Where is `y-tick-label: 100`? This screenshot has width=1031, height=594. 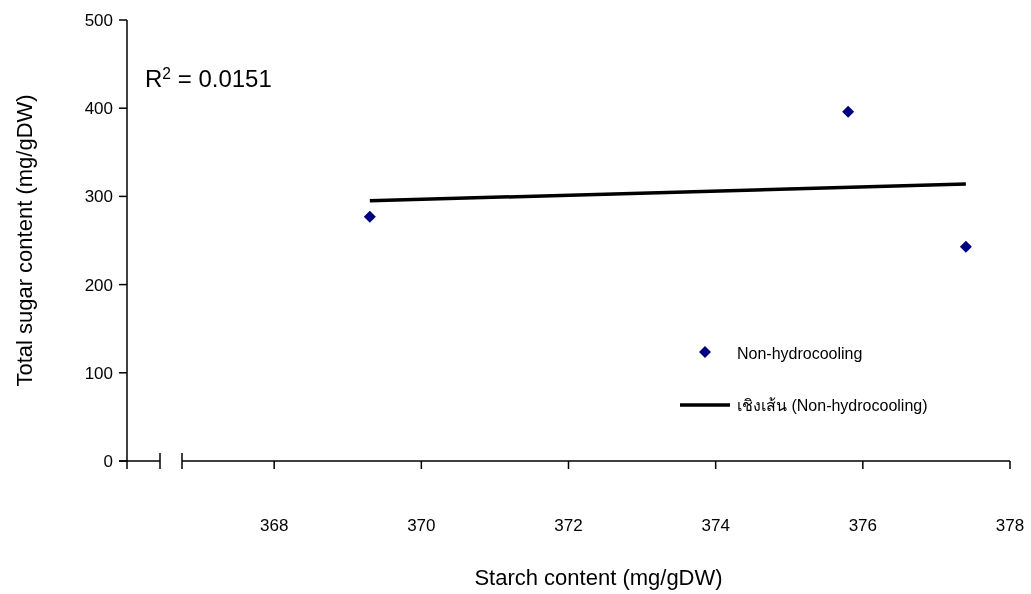
y-tick-label: 100 is located at coordinates (98, 373).